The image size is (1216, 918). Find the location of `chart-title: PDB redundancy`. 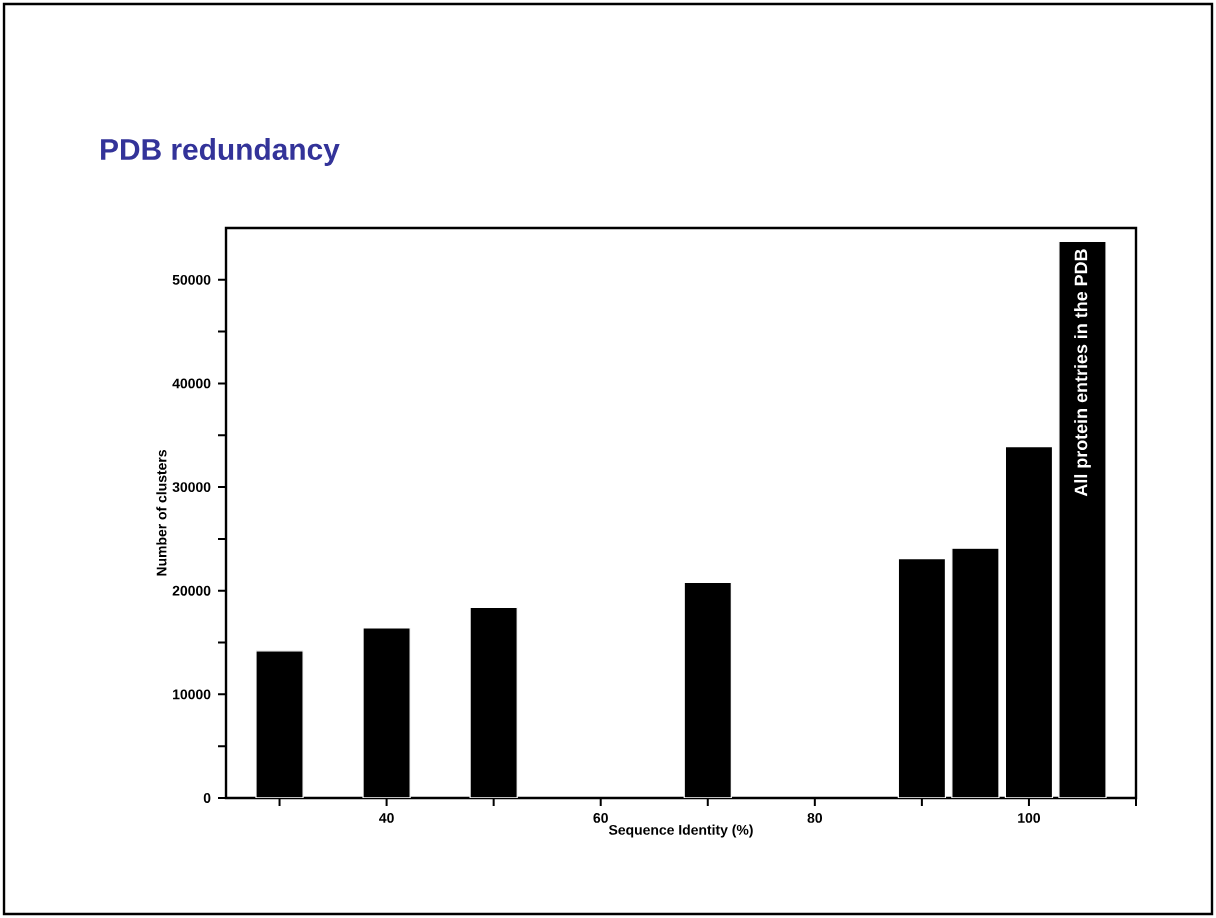

chart-title: PDB redundancy is located at coordinates (220, 152).